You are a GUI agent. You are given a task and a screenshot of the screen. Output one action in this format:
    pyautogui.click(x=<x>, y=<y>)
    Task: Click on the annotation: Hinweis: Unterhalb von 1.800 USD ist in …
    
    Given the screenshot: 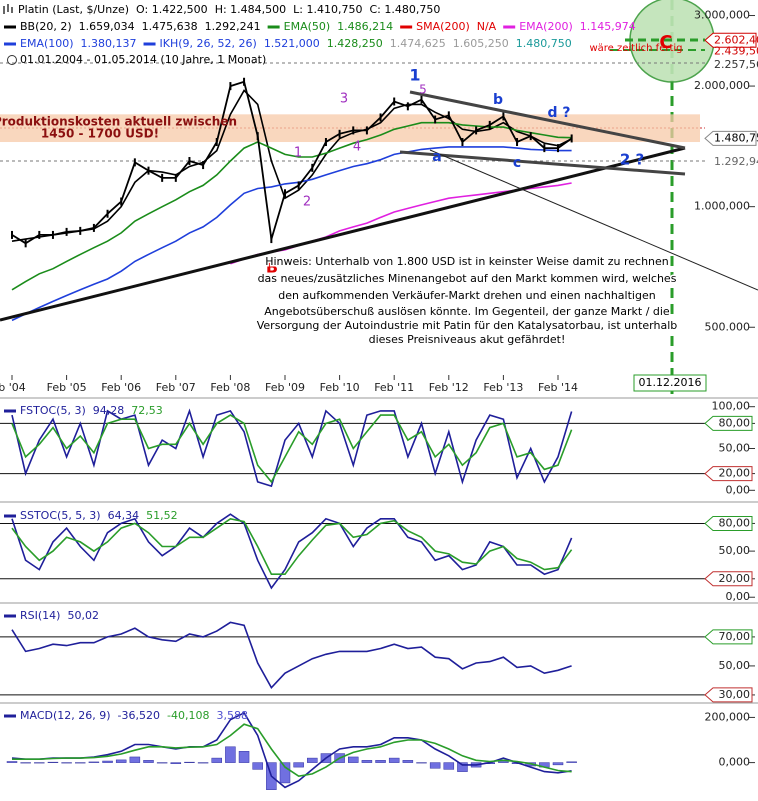 What is the action you would take?
    pyautogui.click(x=467, y=261)
    